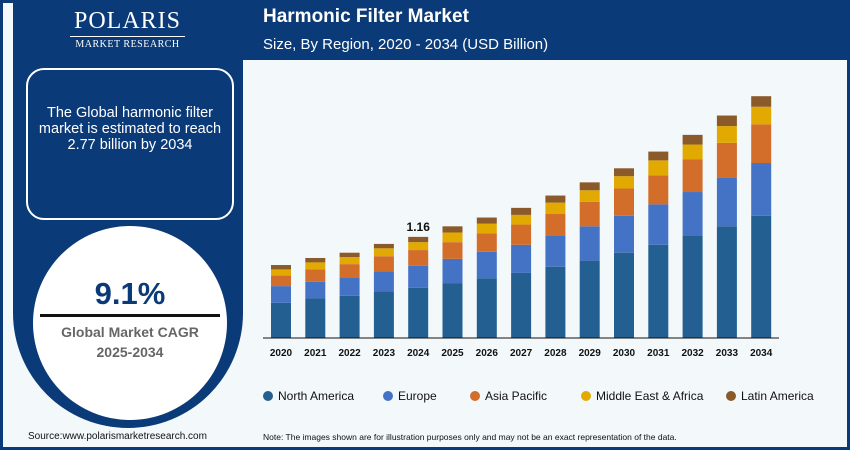 This screenshot has width=850, height=450. What do you see at coordinates (117, 436) in the screenshot?
I see `source-text: Source:www.polarismarketresearch.com` at bounding box center [117, 436].